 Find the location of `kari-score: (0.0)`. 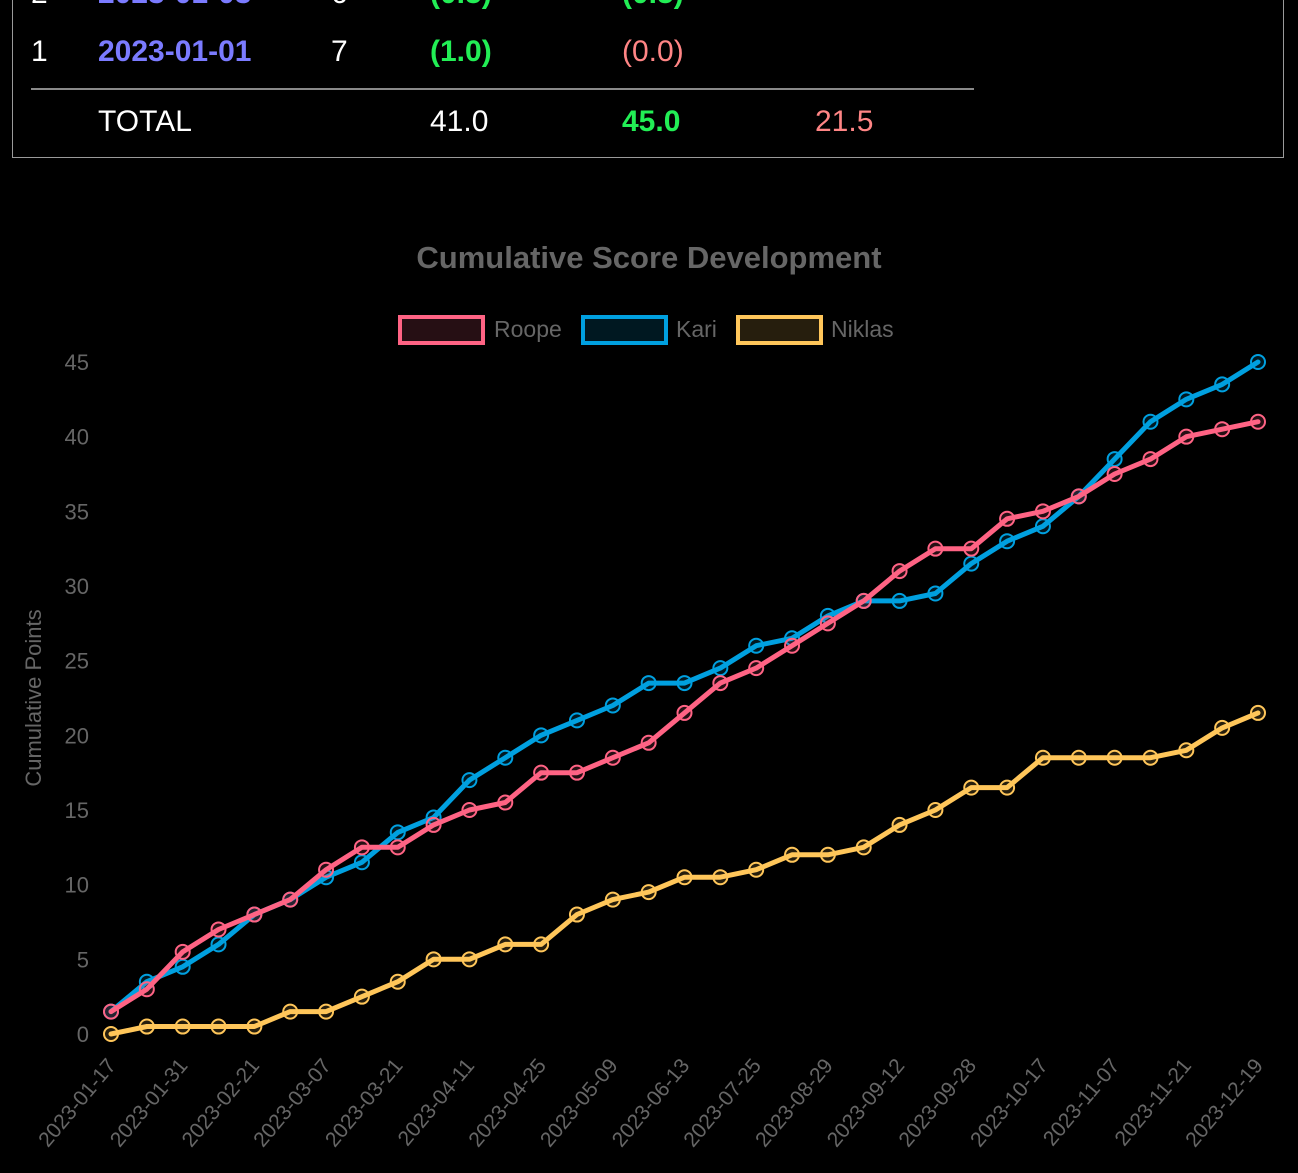

kari-score: (0.0) is located at coordinates (653, 51).